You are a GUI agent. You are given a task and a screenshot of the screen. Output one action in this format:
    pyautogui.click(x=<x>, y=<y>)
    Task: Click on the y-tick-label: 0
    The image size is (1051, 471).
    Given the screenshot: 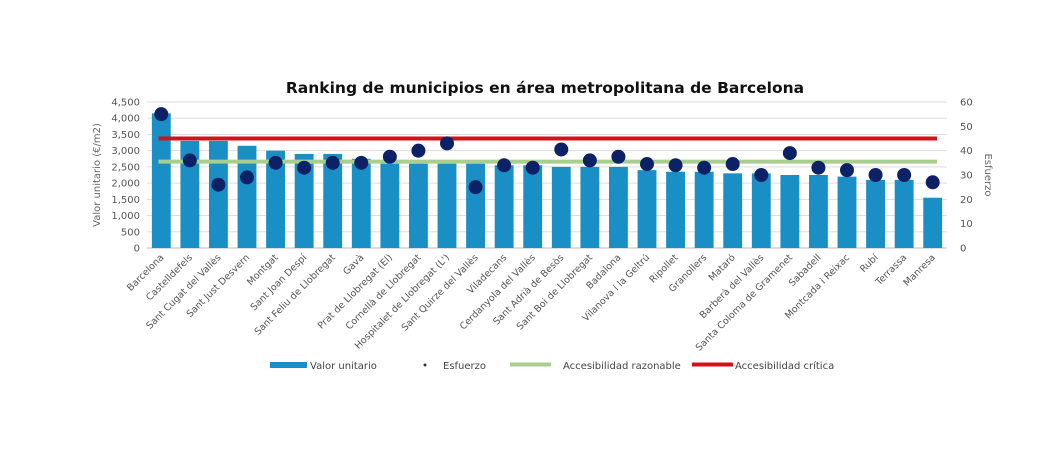 What is the action you would take?
    pyautogui.click(x=137, y=249)
    